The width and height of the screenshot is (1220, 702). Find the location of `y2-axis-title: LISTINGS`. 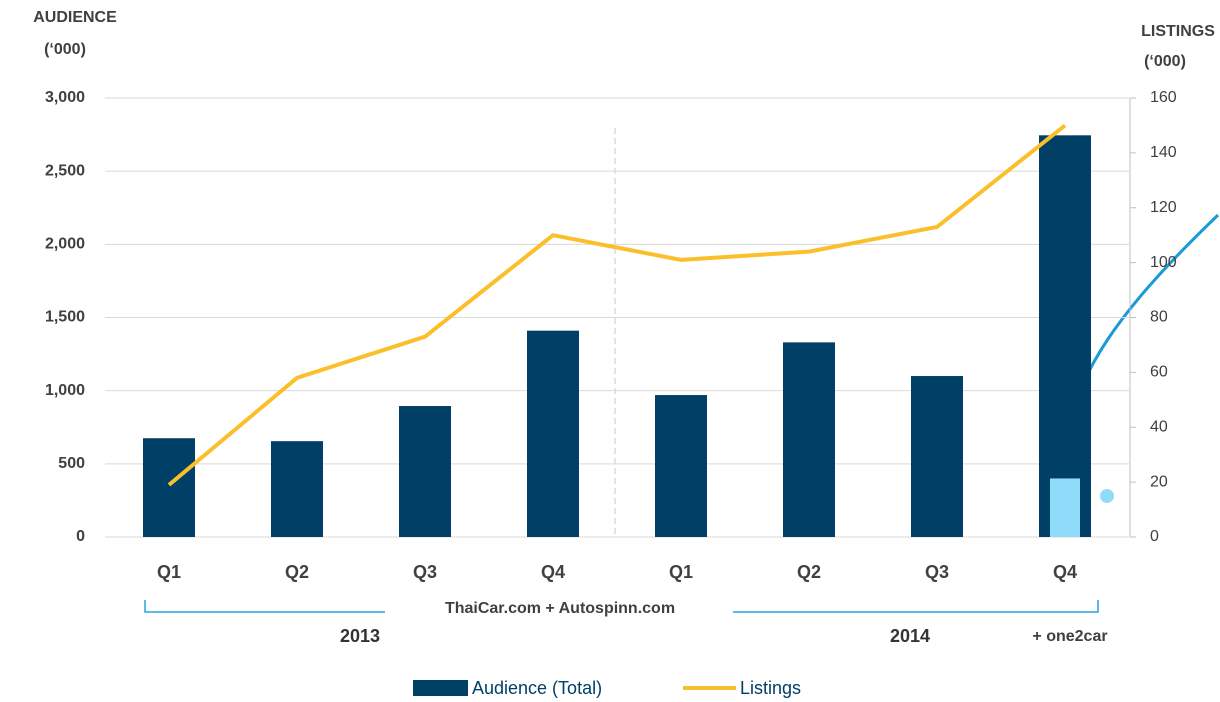

y2-axis-title: LISTINGS is located at coordinates (1178, 31).